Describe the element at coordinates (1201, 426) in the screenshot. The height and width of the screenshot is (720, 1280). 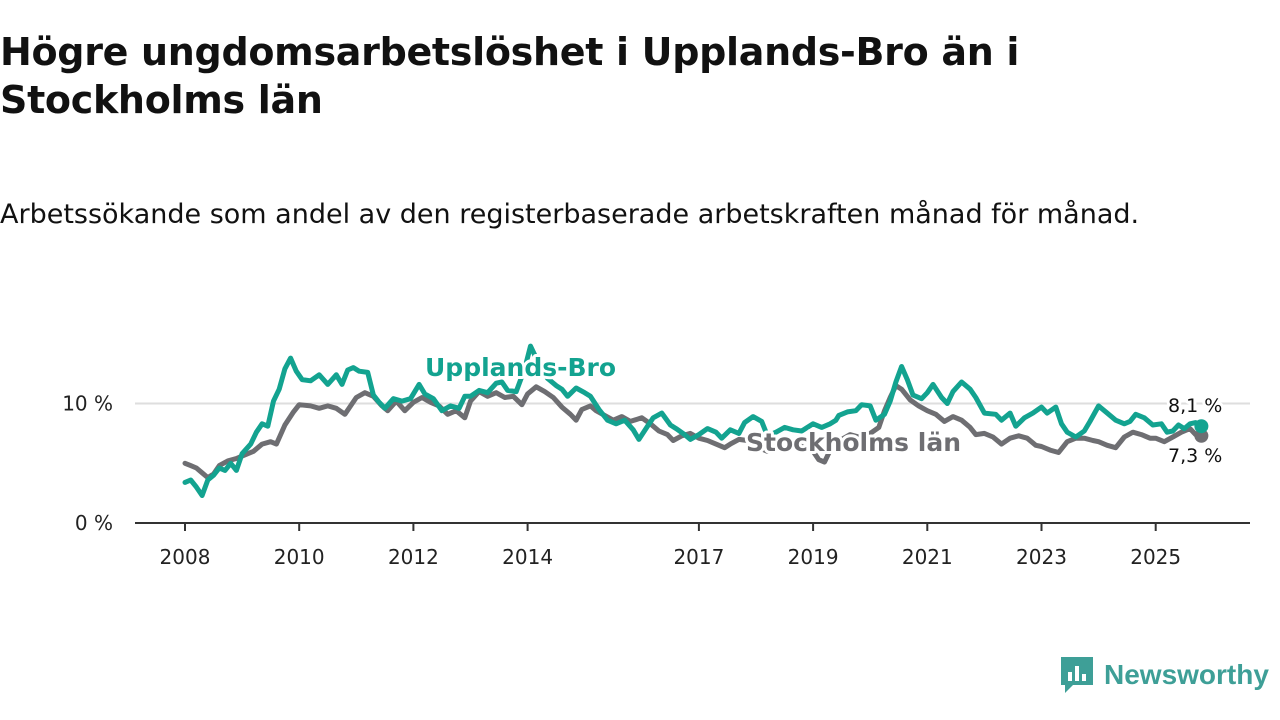
I see `end-marker-upplands-bro` at that location.